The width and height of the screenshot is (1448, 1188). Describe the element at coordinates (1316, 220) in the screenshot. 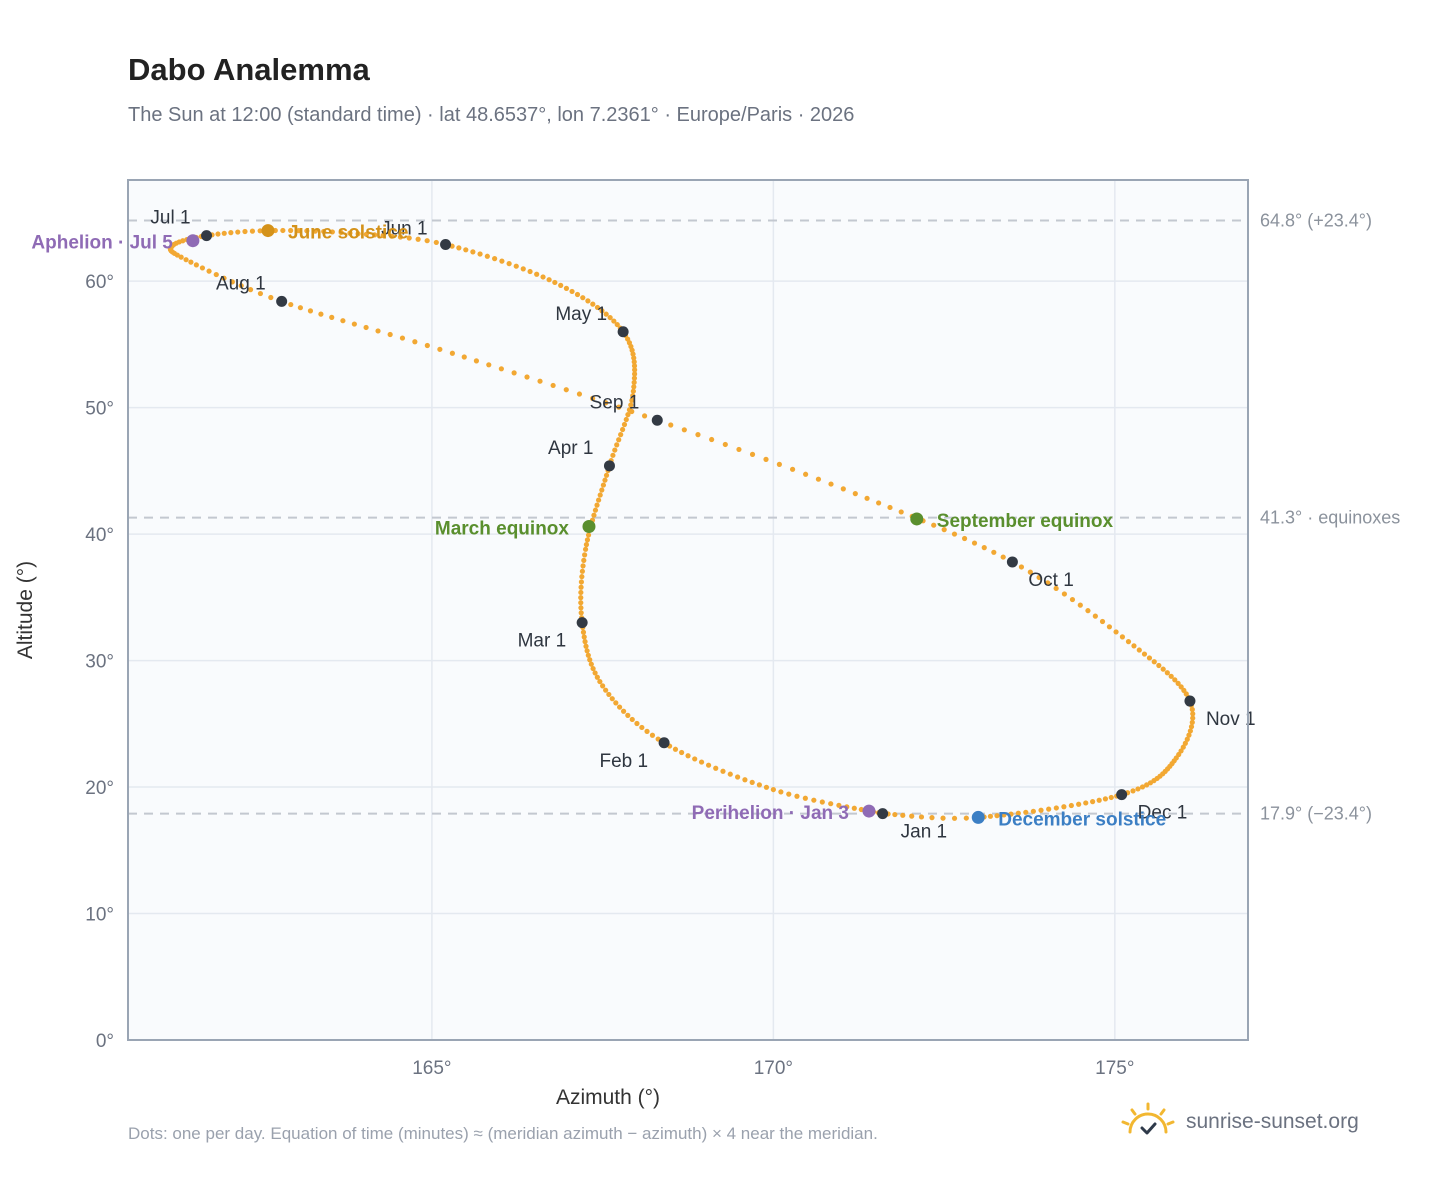

I see `reference-label: 64.8° (+23.4°)` at that location.